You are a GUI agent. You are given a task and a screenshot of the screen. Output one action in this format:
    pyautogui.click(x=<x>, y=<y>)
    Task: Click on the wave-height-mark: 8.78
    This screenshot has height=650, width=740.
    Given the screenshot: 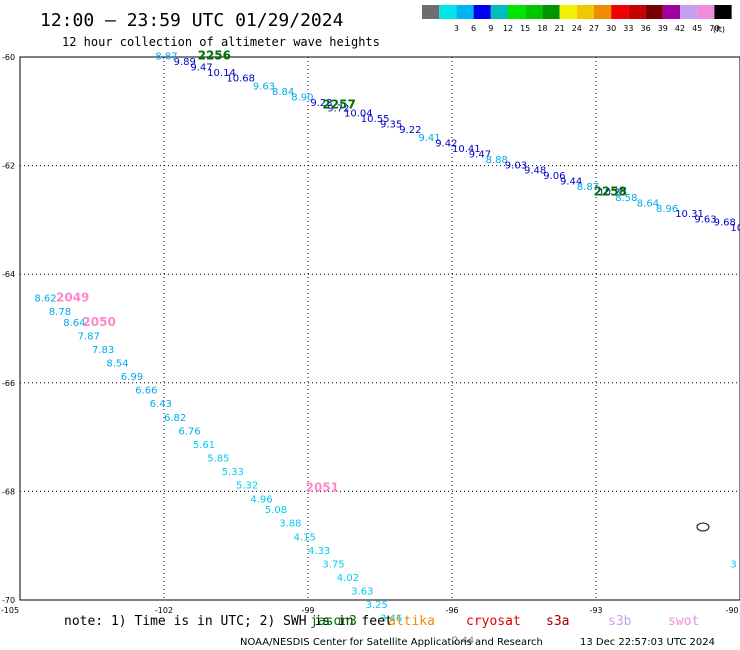 What is the action you would take?
    pyautogui.click(x=60, y=312)
    